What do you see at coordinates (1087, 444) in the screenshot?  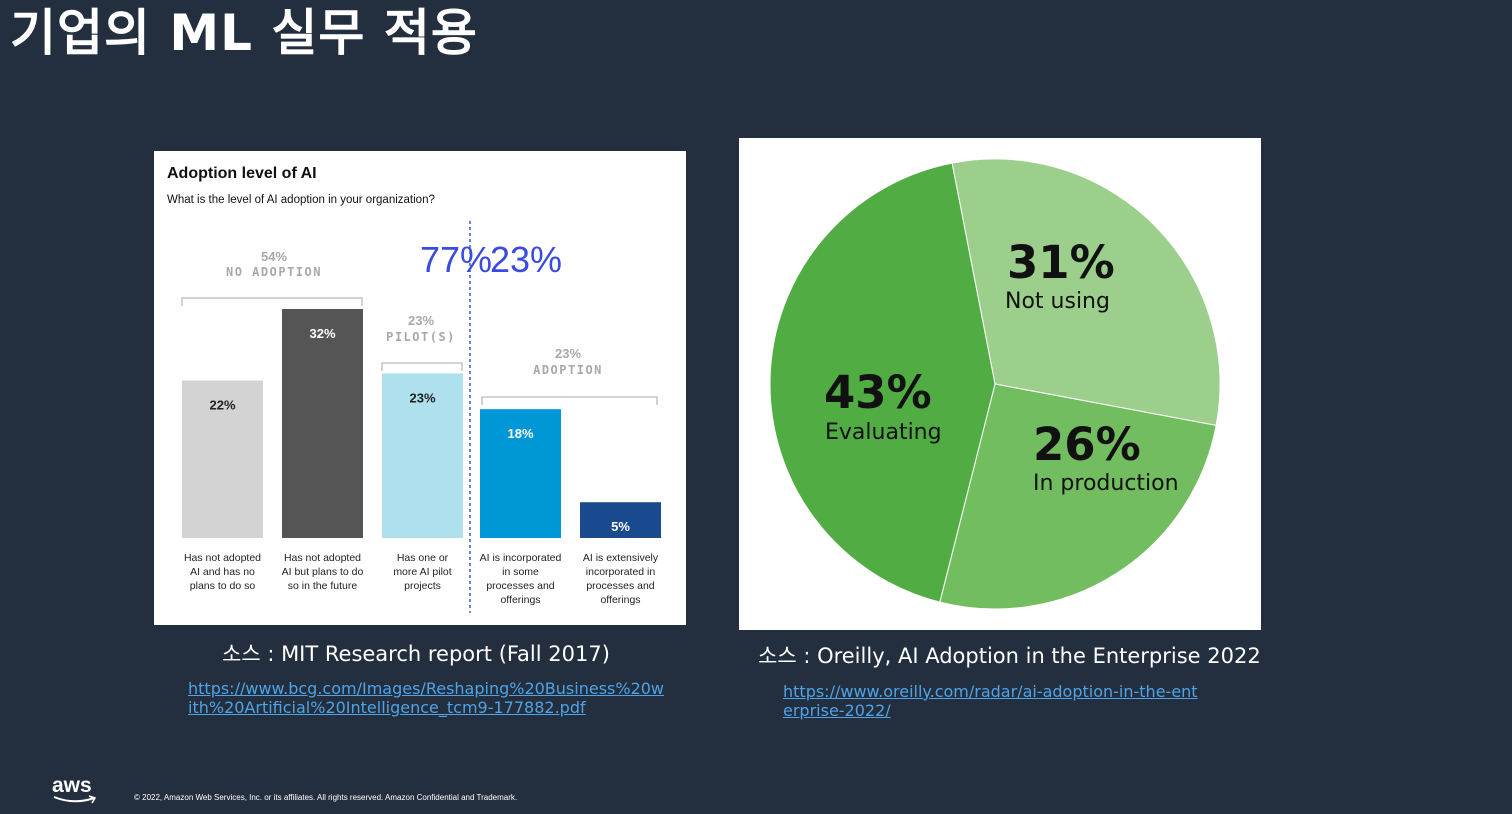 I see `pie-value-label: 26%` at bounding box center [1087, 444].